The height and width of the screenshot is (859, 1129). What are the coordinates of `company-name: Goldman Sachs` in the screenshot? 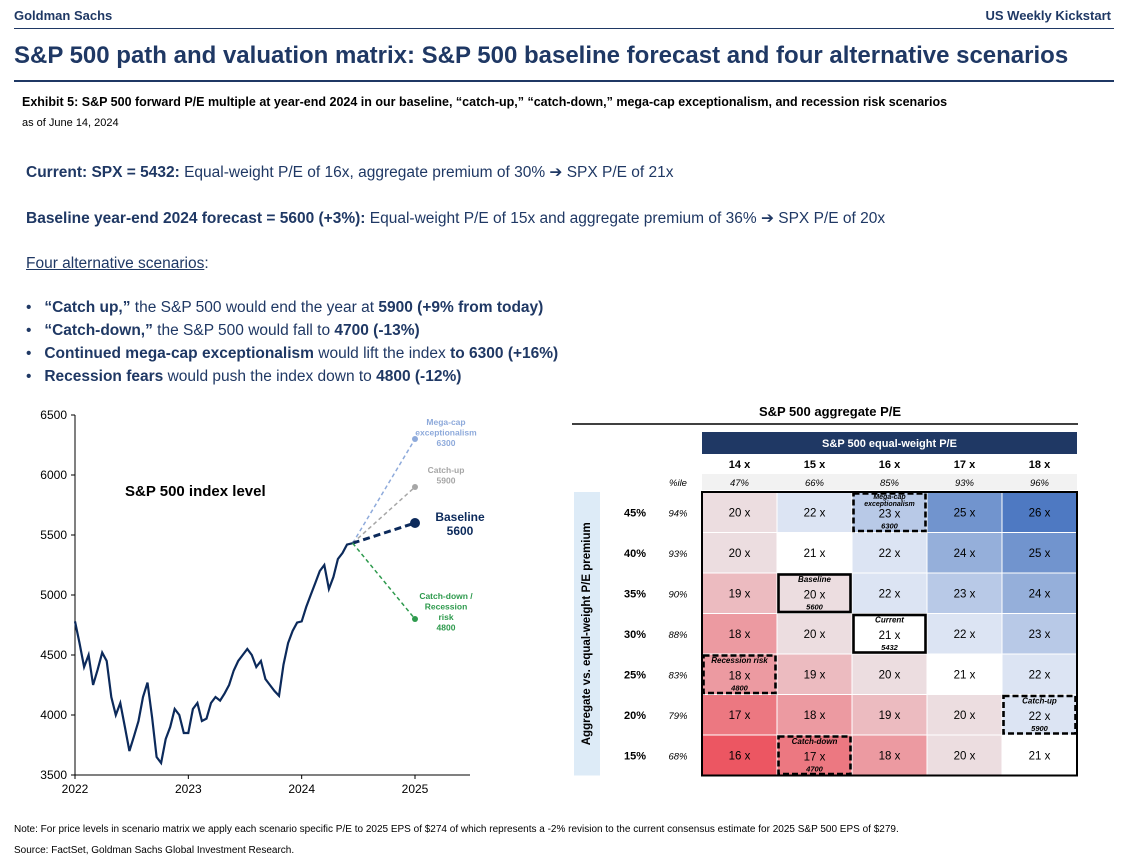 It's located at (63, 15).